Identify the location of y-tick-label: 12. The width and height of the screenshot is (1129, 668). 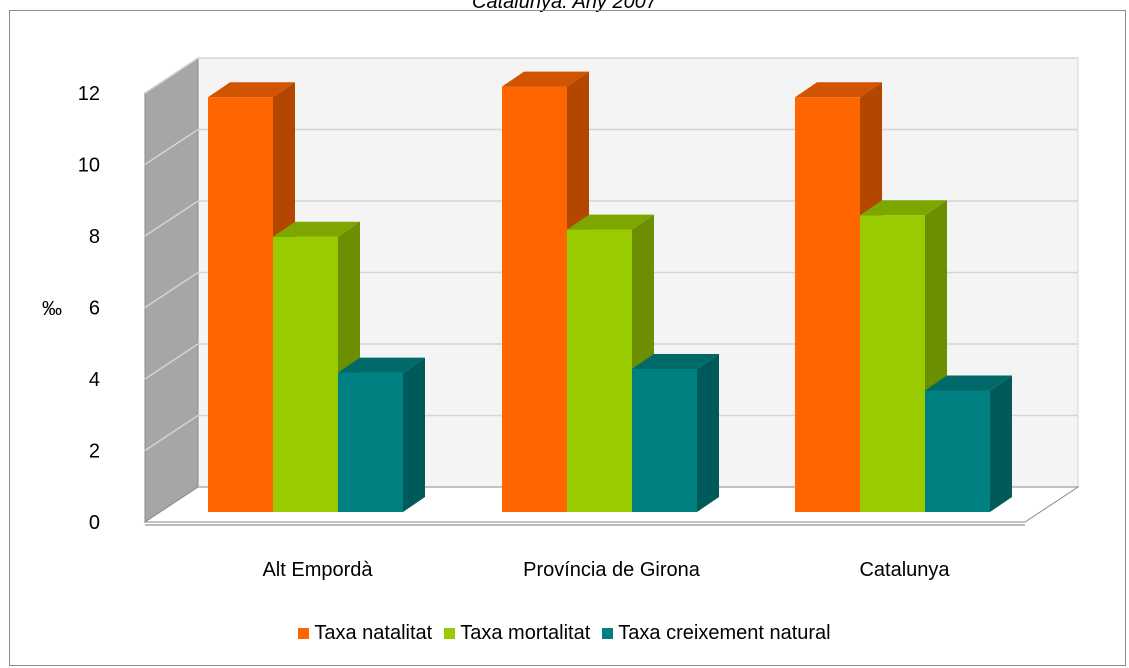
(89, 94).